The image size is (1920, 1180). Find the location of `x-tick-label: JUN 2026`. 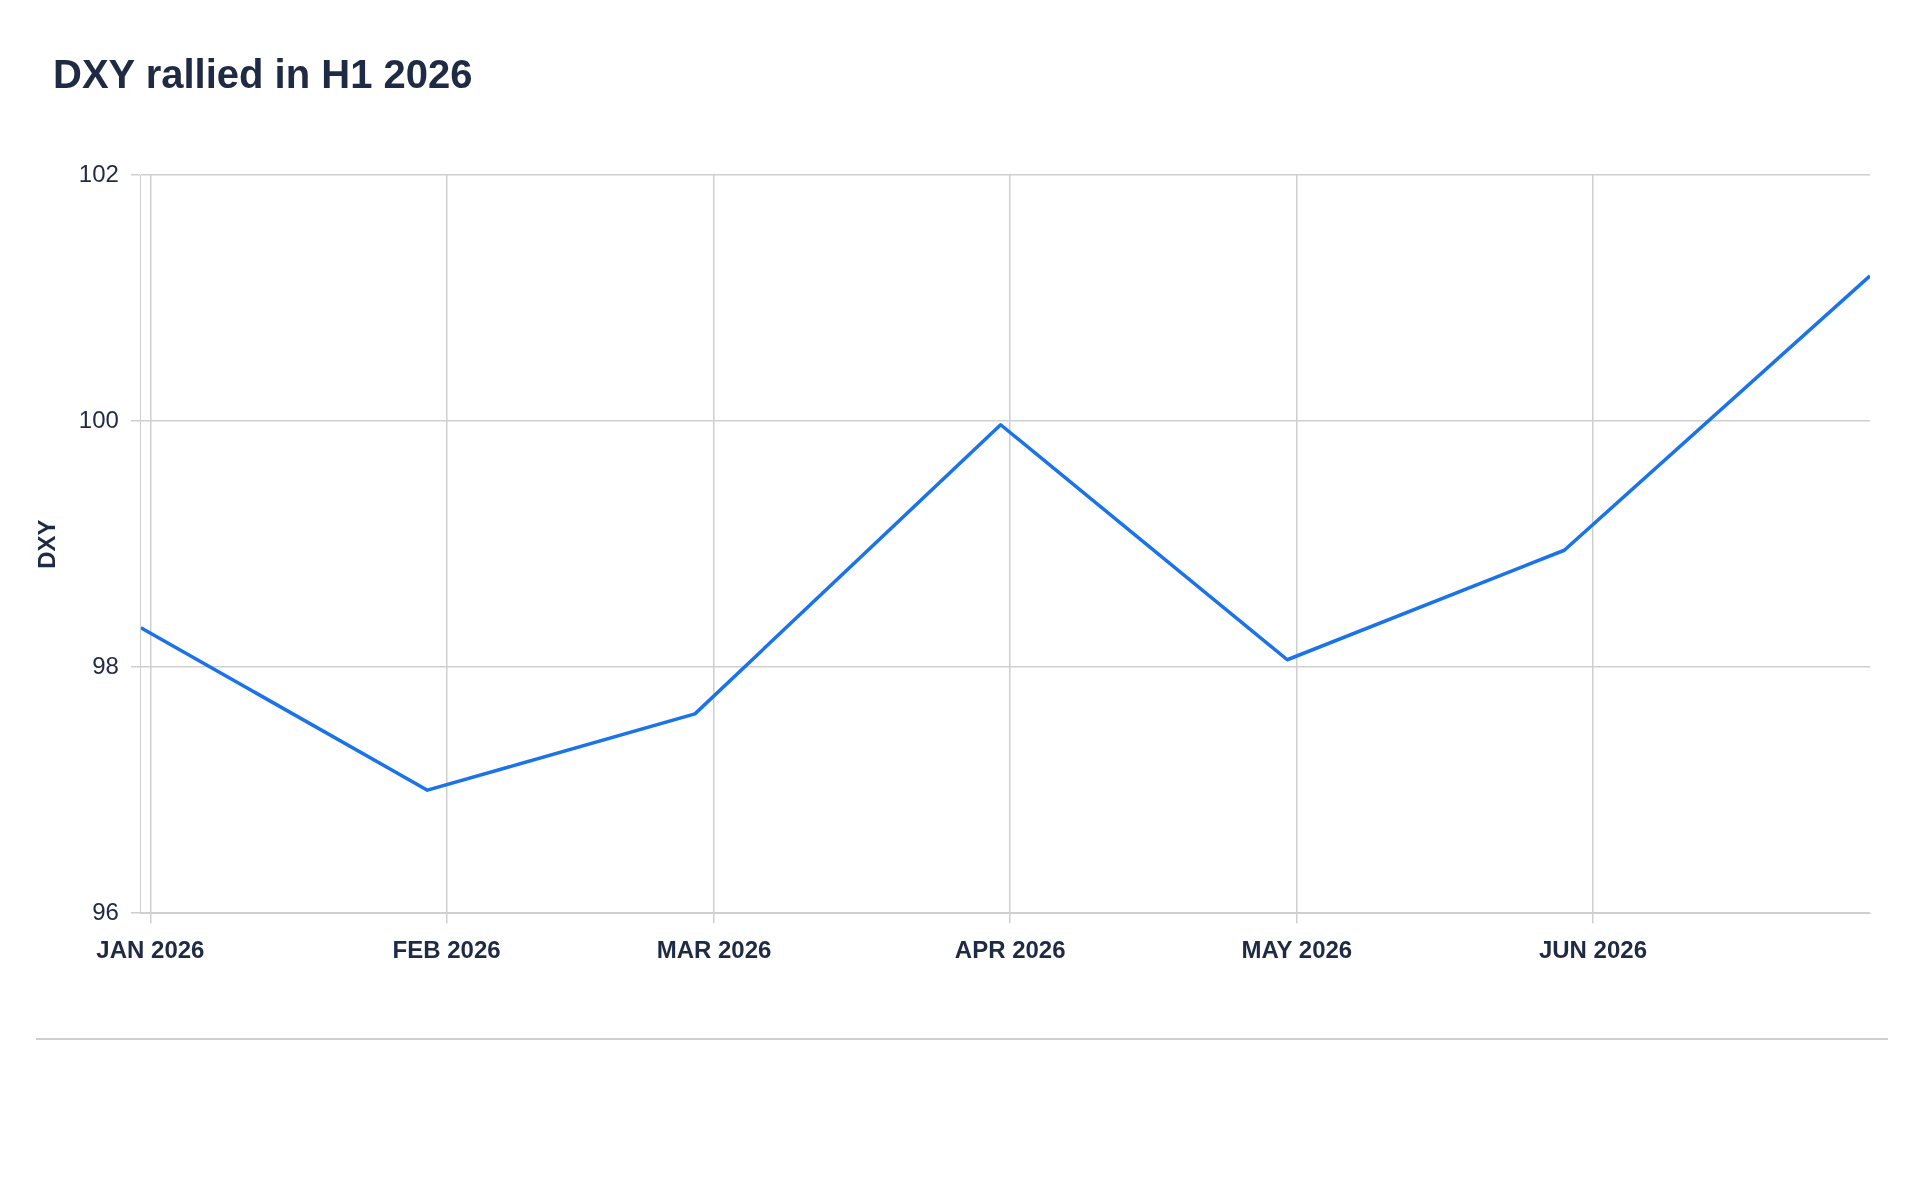

x-tick-label: JUN 2026 is located at coordinates (1592, 950).